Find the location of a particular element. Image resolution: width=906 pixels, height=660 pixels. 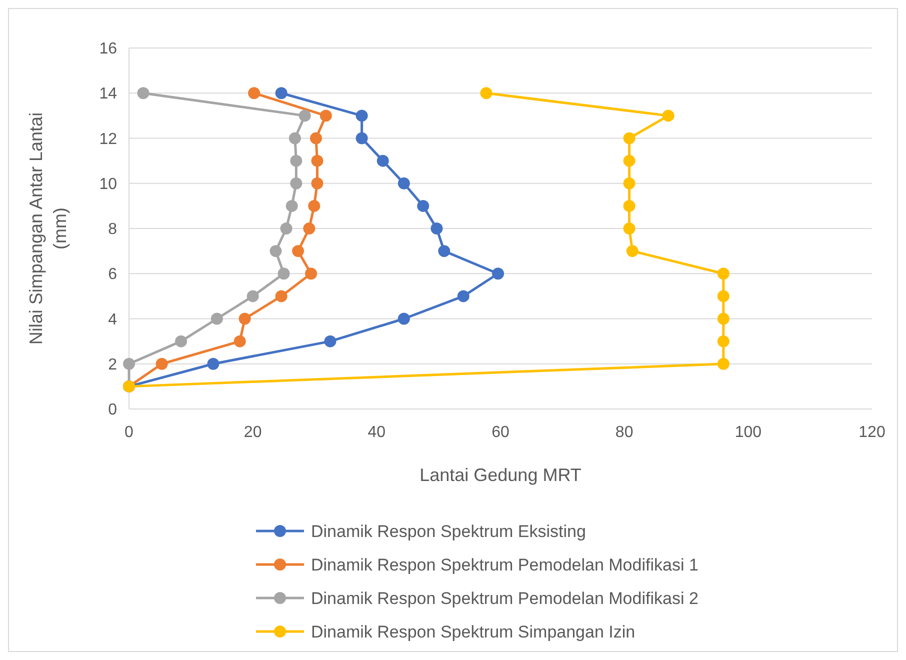

y-tick-label: 10 is located at coordinates (108, 184).